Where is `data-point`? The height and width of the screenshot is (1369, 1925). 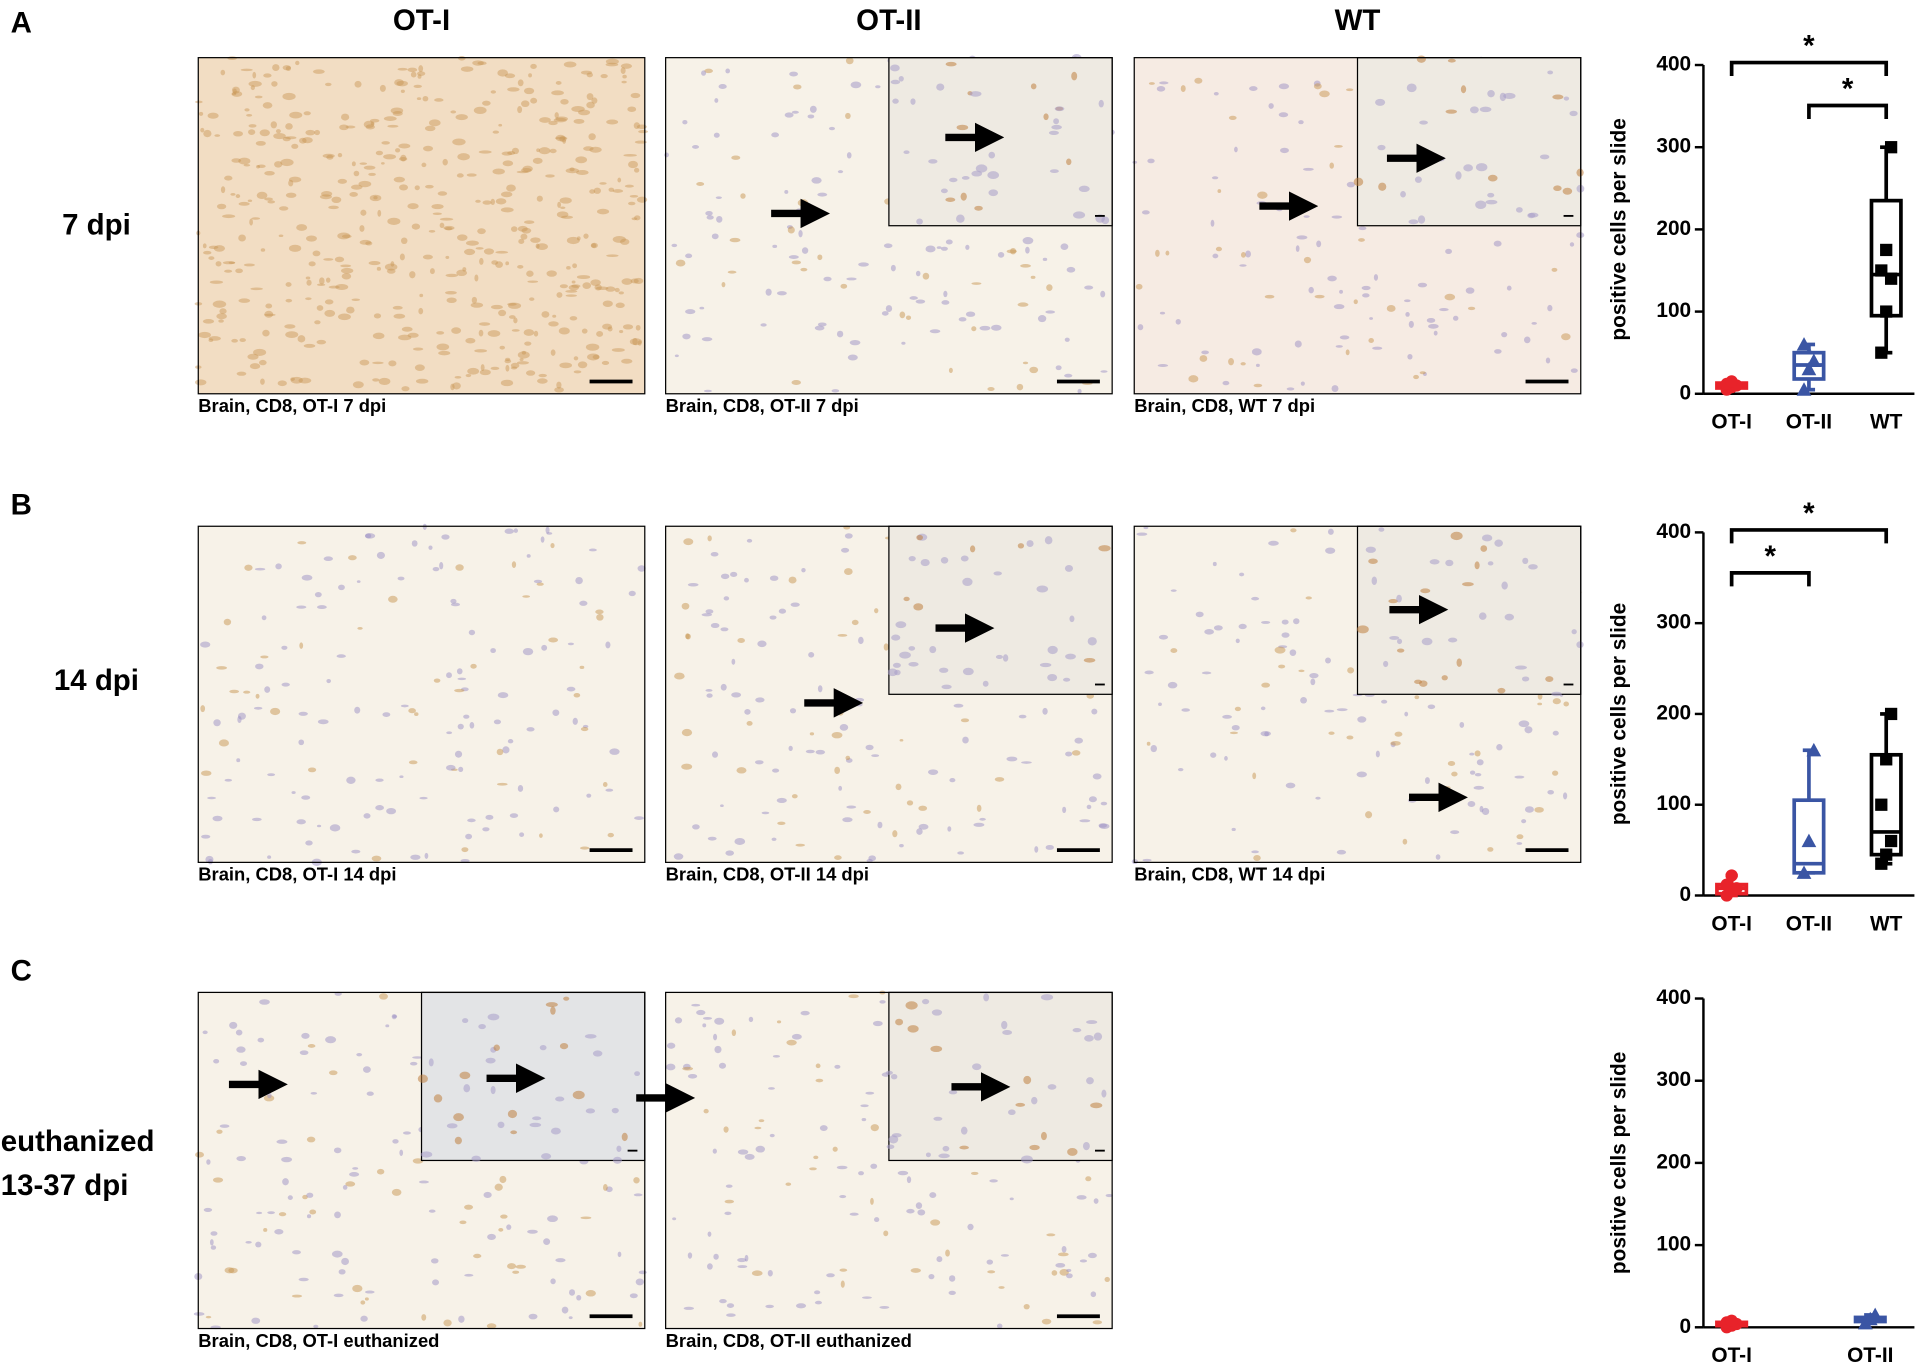 data-point is located at coordinates (1875, 1314).